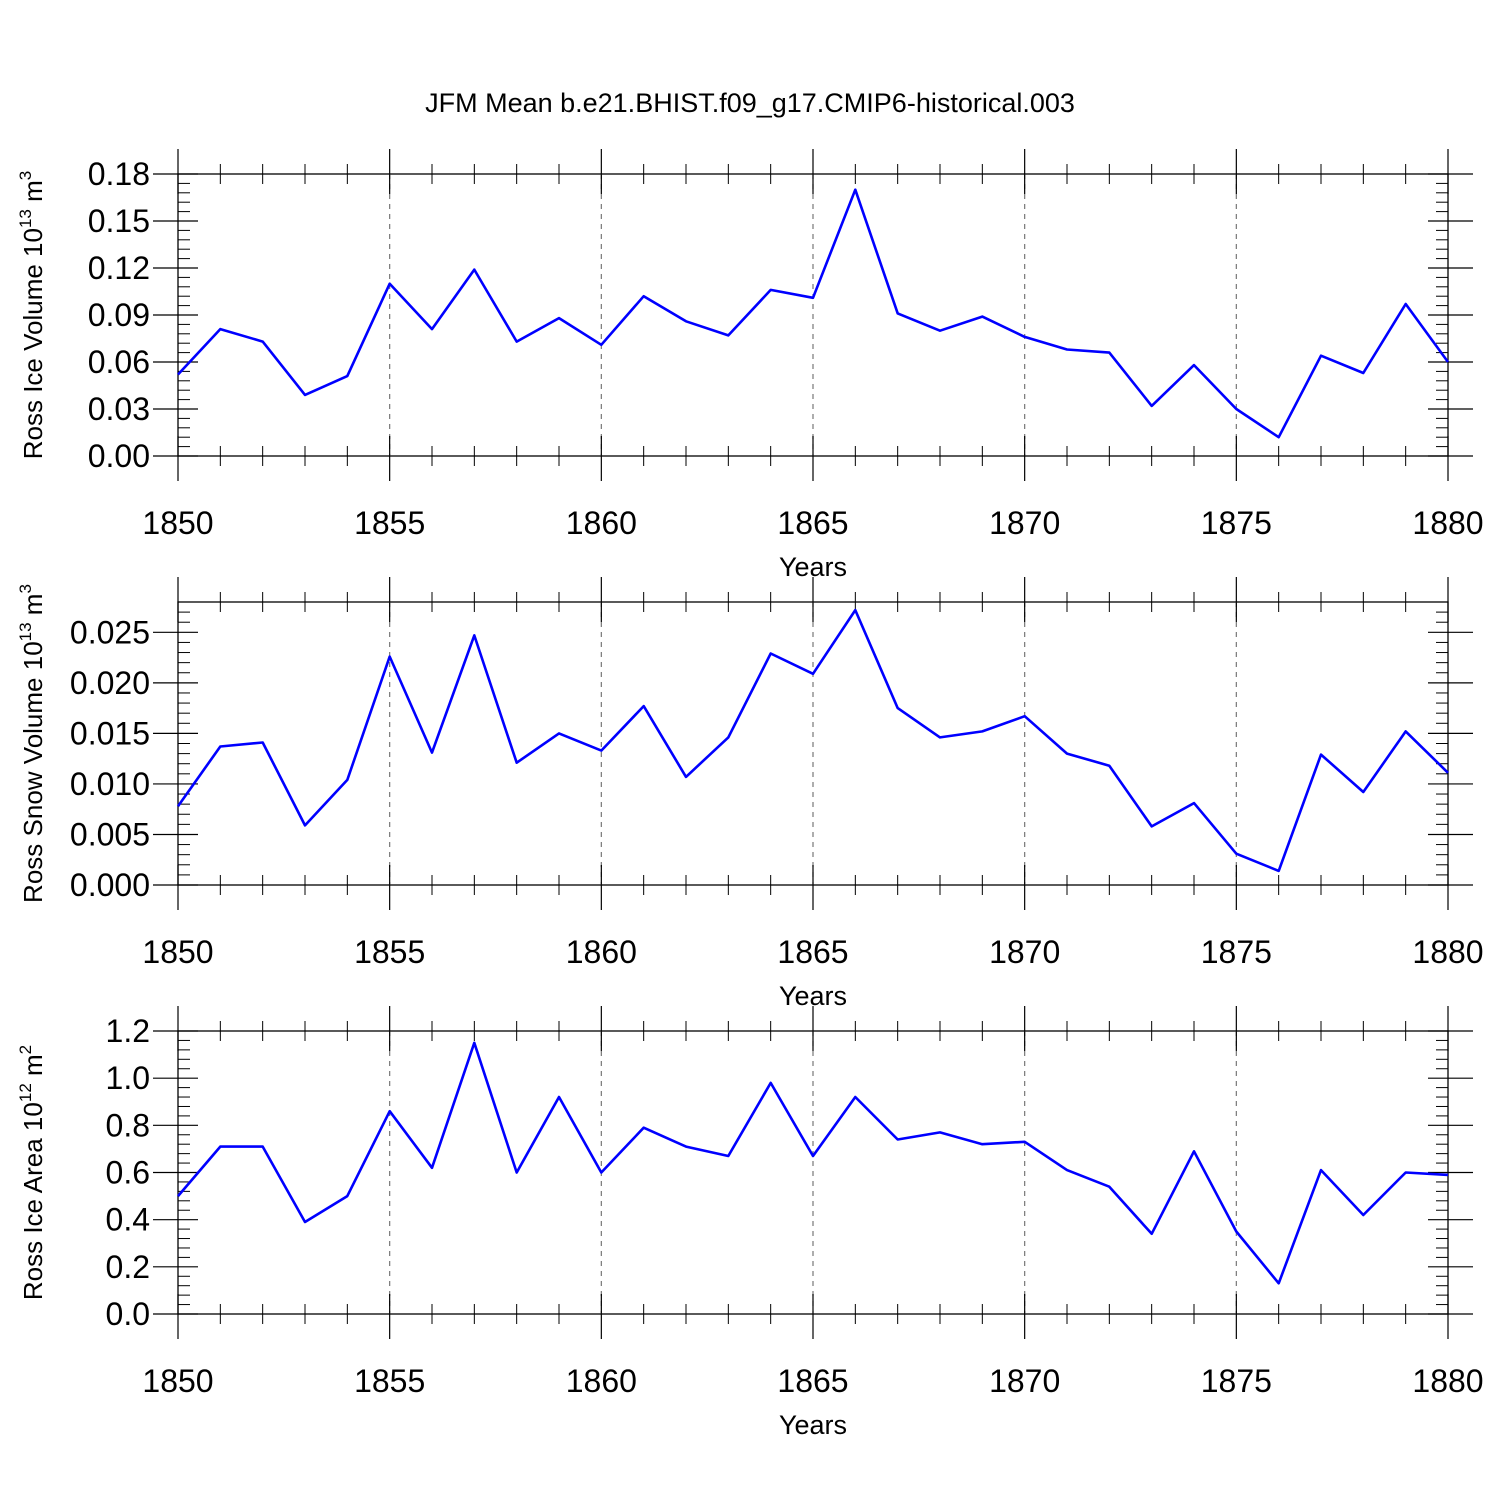 The height and width of the screenshot is (1500, 1500). I want to click on y-tick-label: 1.2, so click(128, 1031).